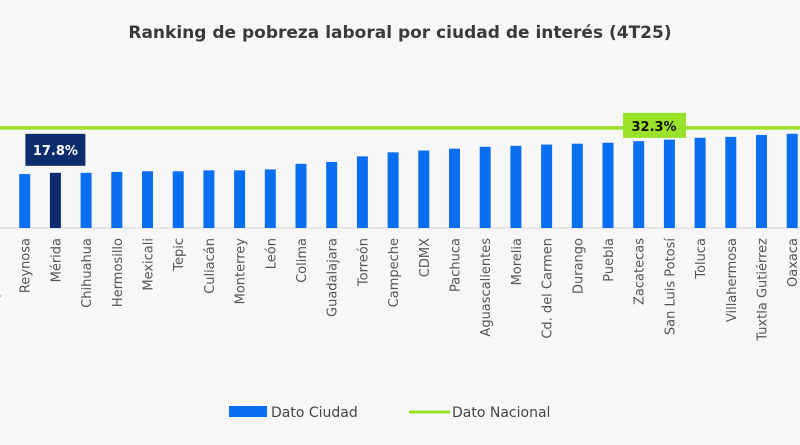  What do you see at coordinates (271, 253) in the screenshot?
I see `x-tick-label: León` at bounding box center [271, 253].